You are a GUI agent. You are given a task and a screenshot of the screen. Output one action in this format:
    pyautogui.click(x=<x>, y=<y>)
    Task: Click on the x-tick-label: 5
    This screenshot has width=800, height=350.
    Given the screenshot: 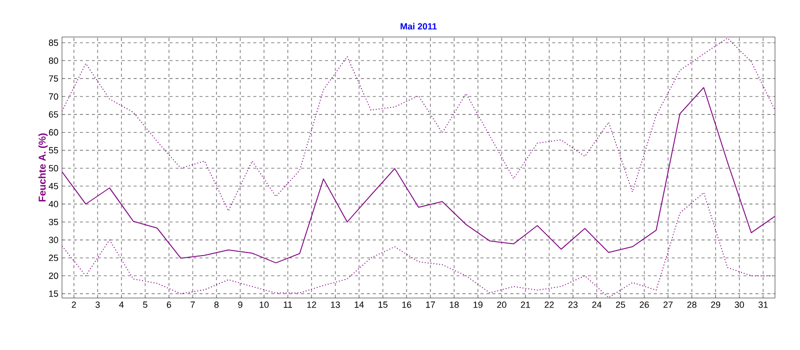 What is the action you would take?
    pyautogui.click(x=145, y=305)
    